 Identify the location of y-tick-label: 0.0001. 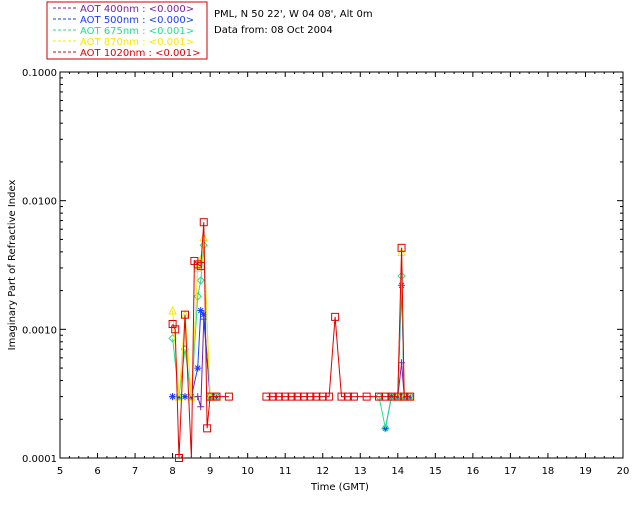
(39, 459).